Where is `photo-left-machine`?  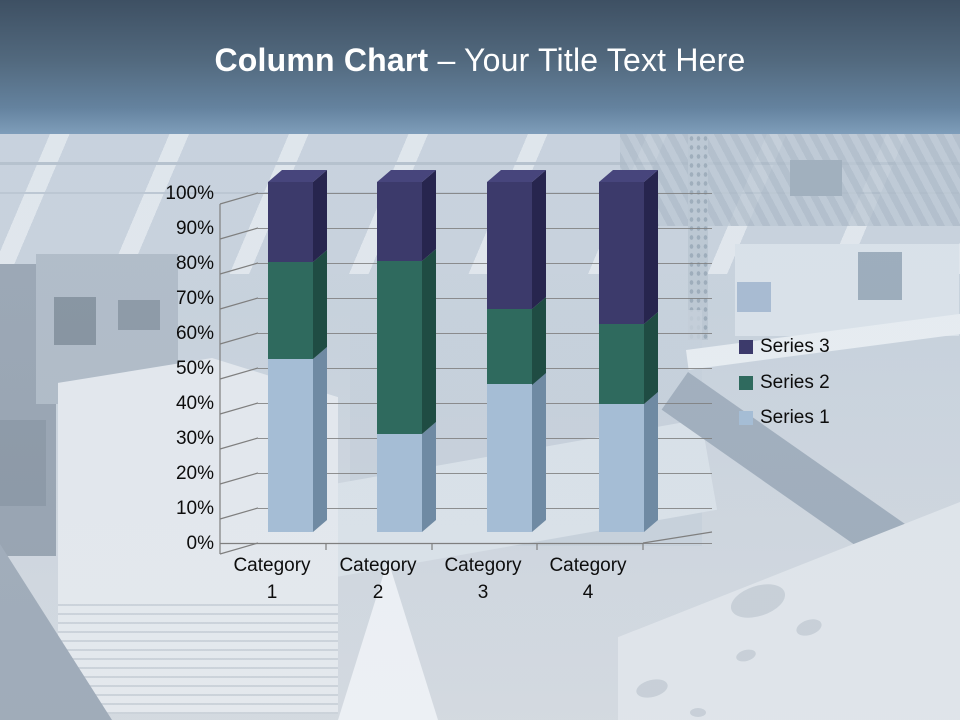 photo-left-machine is located at coordinates (23, 463).